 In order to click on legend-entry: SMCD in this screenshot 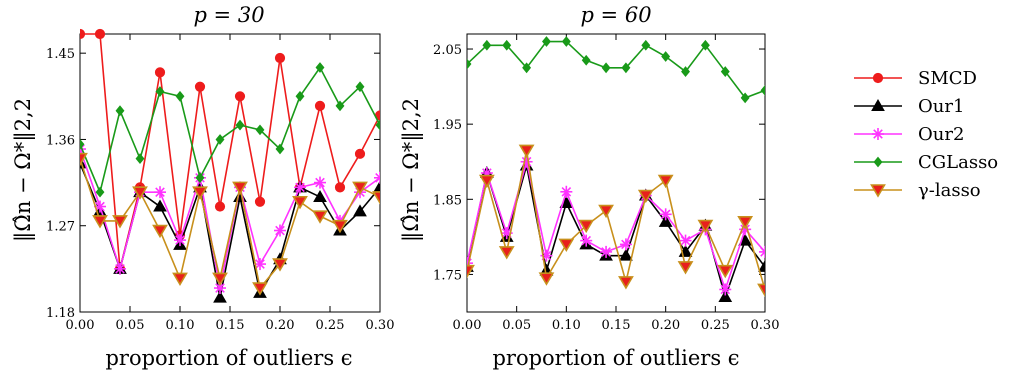, I will do `click(915, 78)`.